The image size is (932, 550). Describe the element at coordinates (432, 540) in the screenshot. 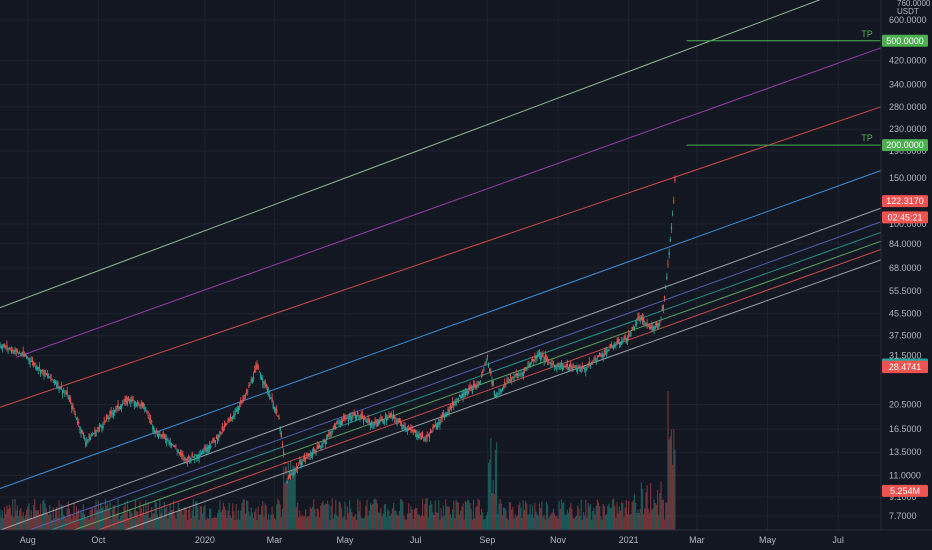

I see `time-axis: Aug Oct 2020 Mar May Jul Sep Nov 2021 Mar May Jul` at that location.